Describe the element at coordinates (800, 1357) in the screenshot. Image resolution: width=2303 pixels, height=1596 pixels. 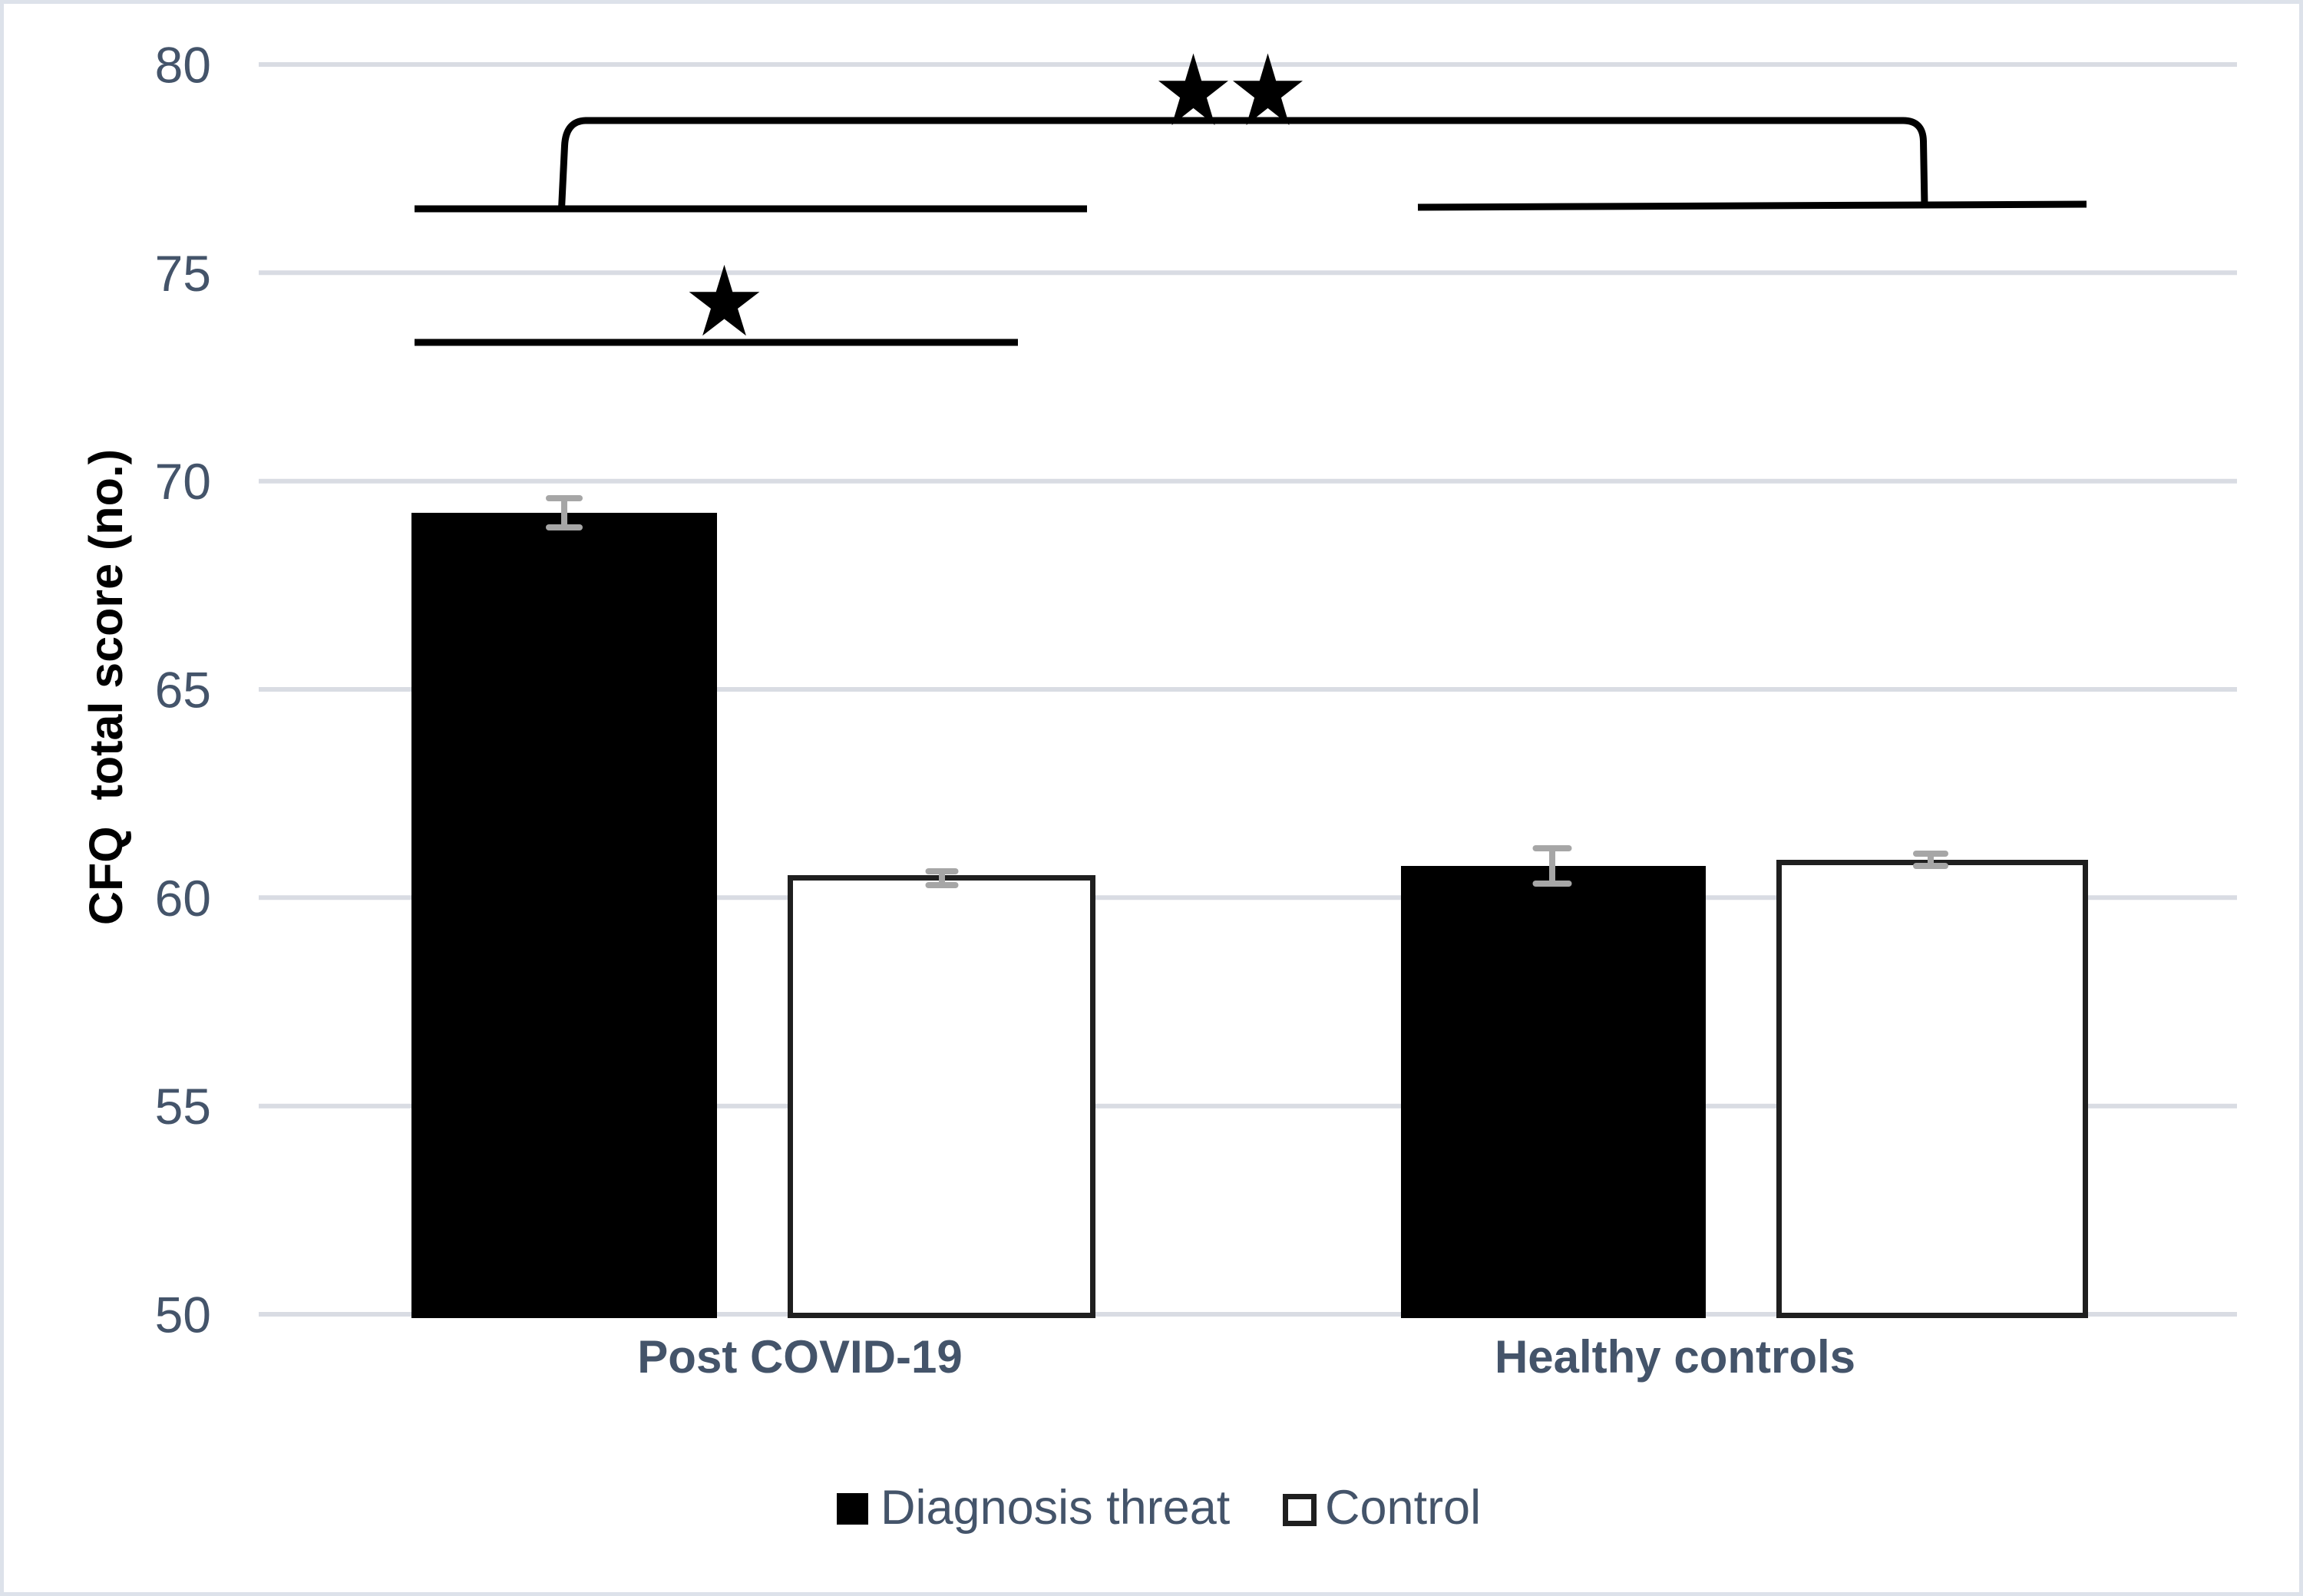
I see `svg-text: Post COVID-19` at that location.